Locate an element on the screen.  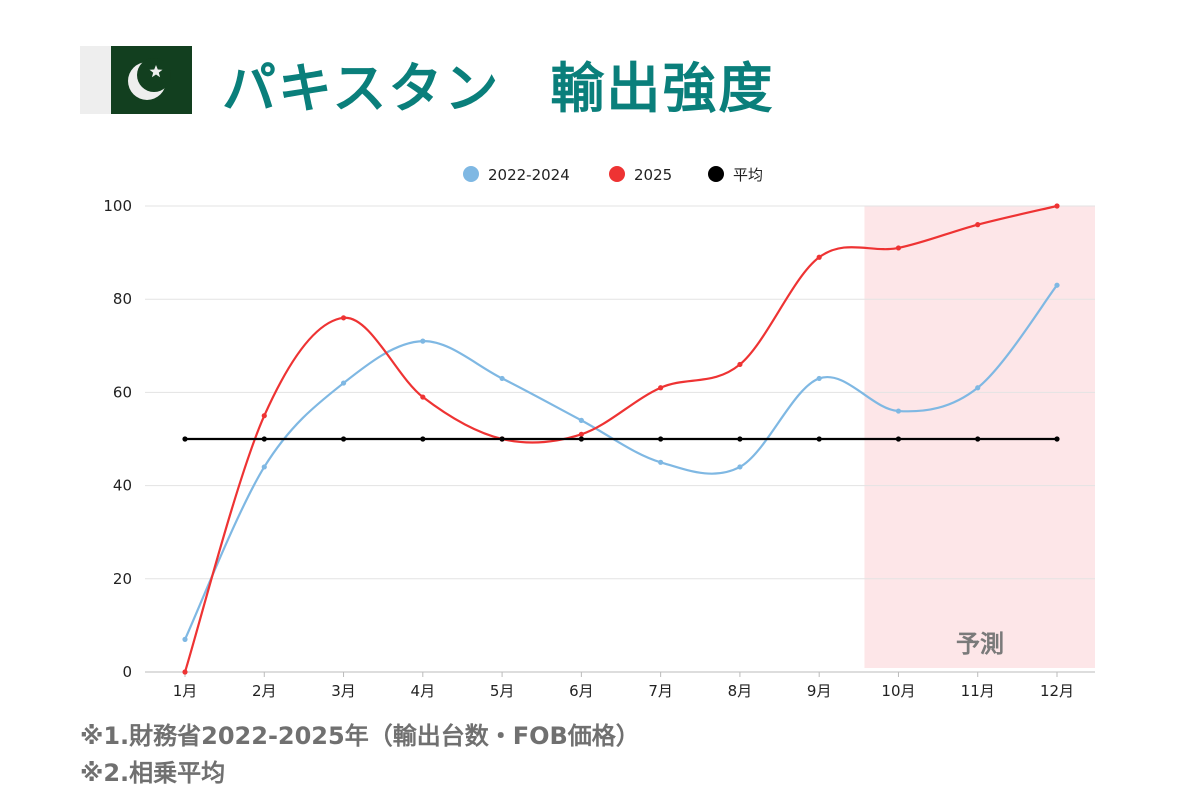
x-tick-label: 8月 is located at coordinates (740, 691).